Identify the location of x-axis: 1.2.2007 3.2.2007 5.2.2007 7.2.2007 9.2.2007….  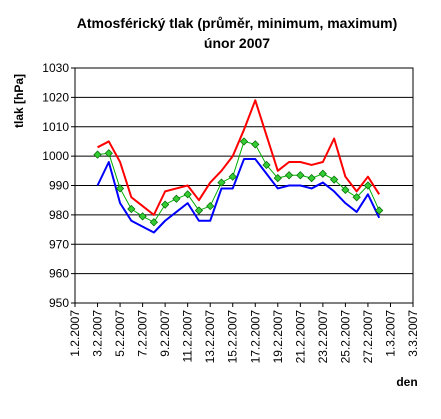
(244, 333).